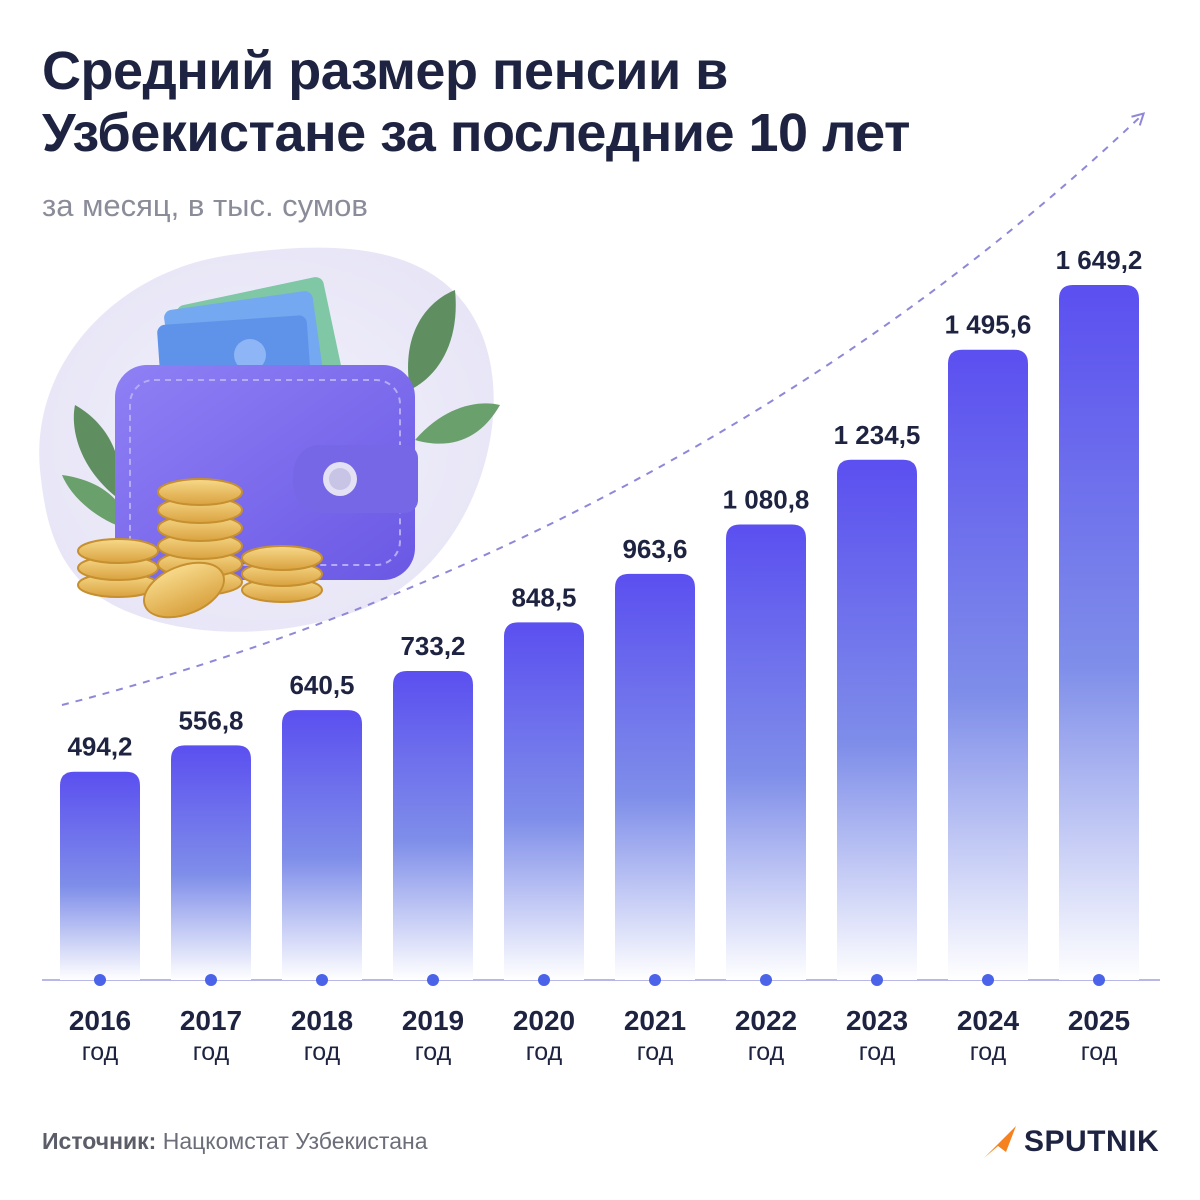 This screenshot has width=1200, height=1200. Describe the element at coordinates (1000, 1142) in the screenshot. I see `sputnik-logo-icon` at that location.